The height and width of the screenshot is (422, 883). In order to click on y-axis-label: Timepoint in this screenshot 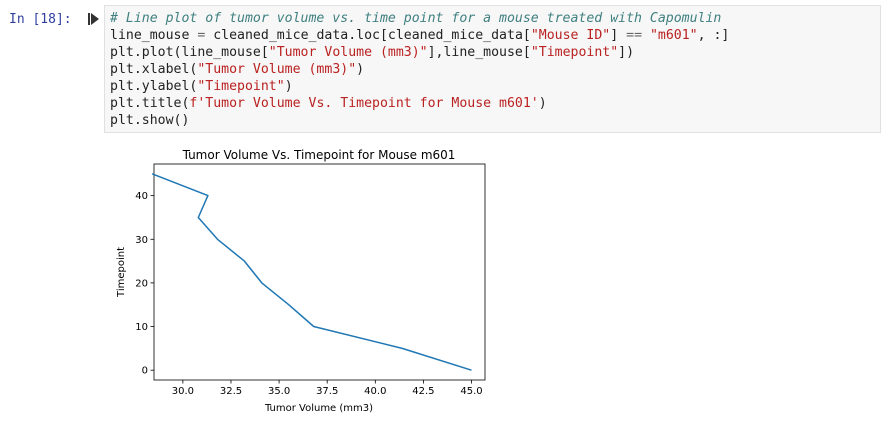, I will do `click(121, 272)`.